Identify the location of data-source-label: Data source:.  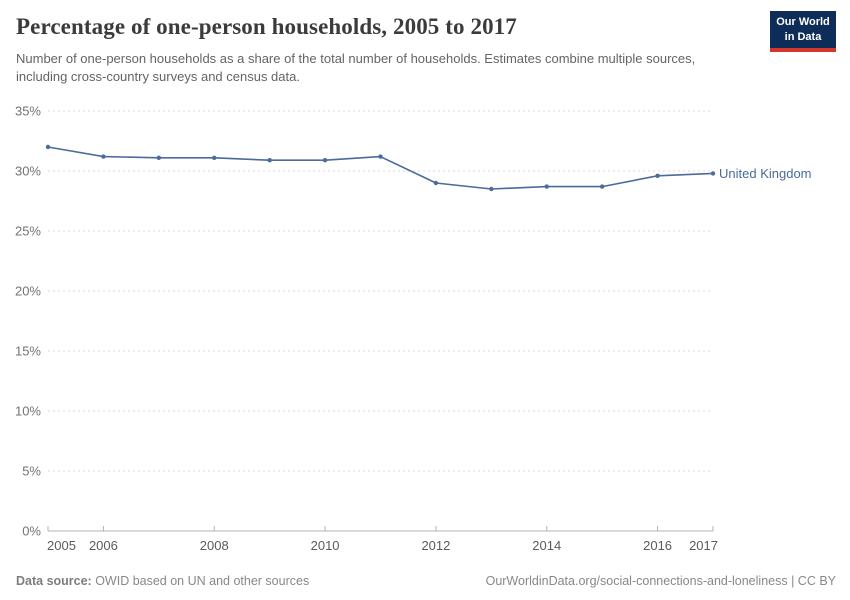
(54, 581).